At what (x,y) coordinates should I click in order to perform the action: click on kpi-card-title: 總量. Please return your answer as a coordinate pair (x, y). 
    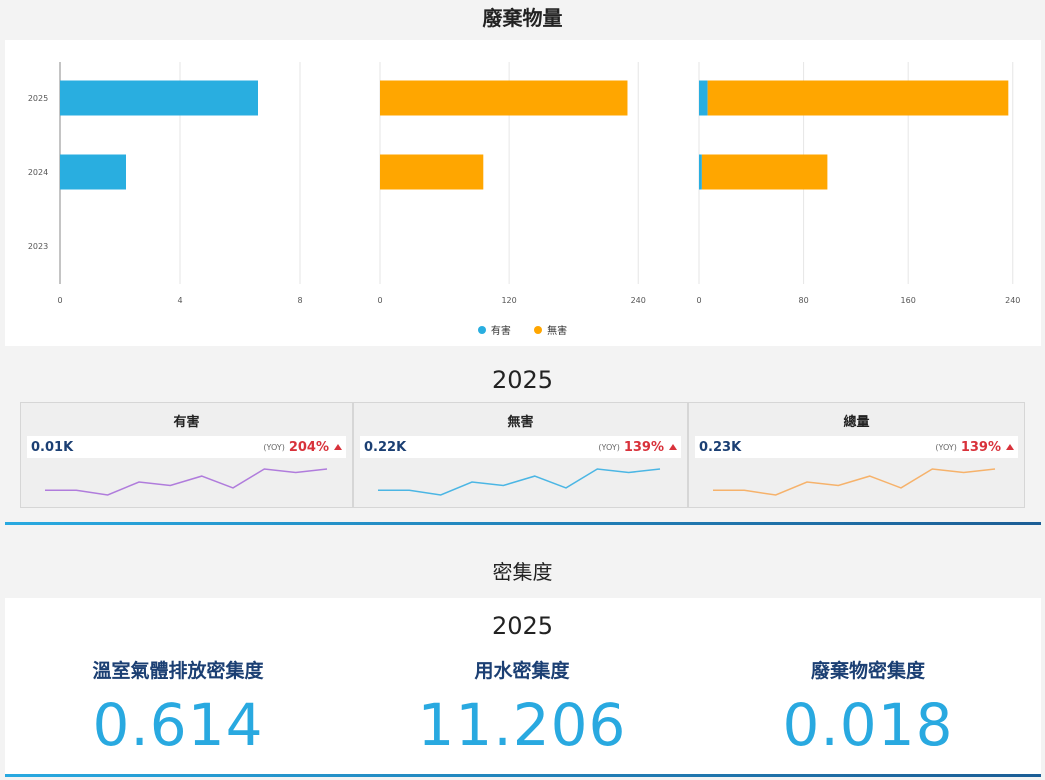
    Looking at the image, I should click on (856, 422).